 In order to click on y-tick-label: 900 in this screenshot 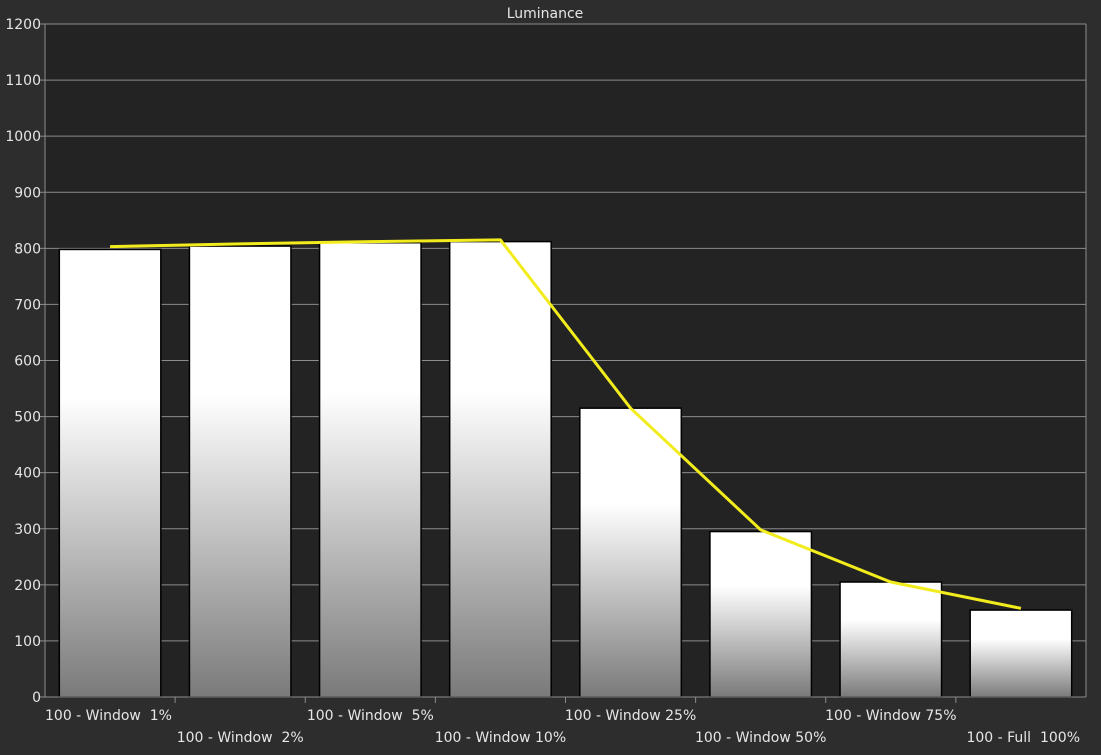, I will do `click(27, 193)`.